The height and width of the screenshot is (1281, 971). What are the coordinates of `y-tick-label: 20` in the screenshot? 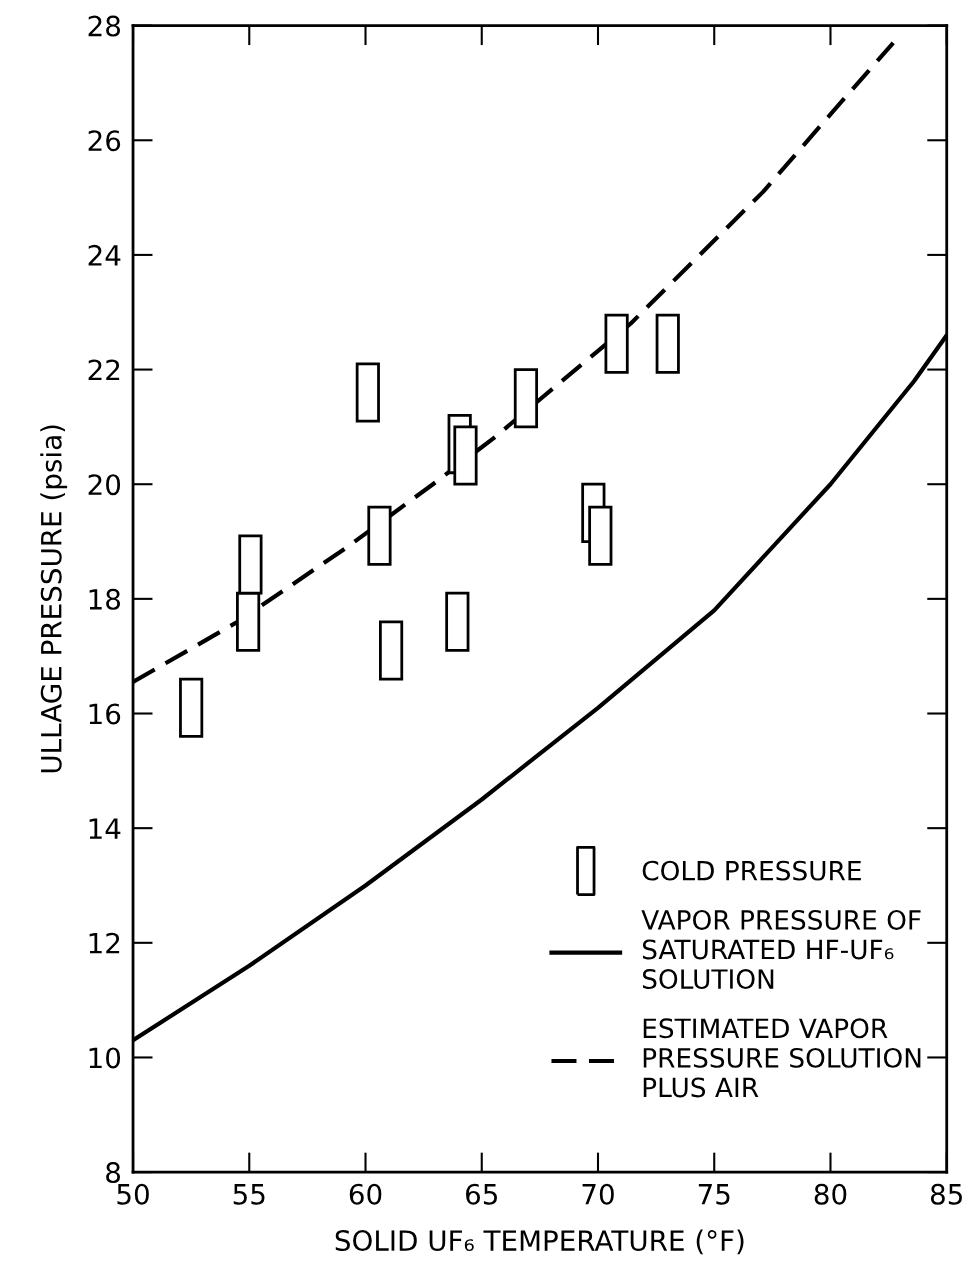 It's located at (104, 485).